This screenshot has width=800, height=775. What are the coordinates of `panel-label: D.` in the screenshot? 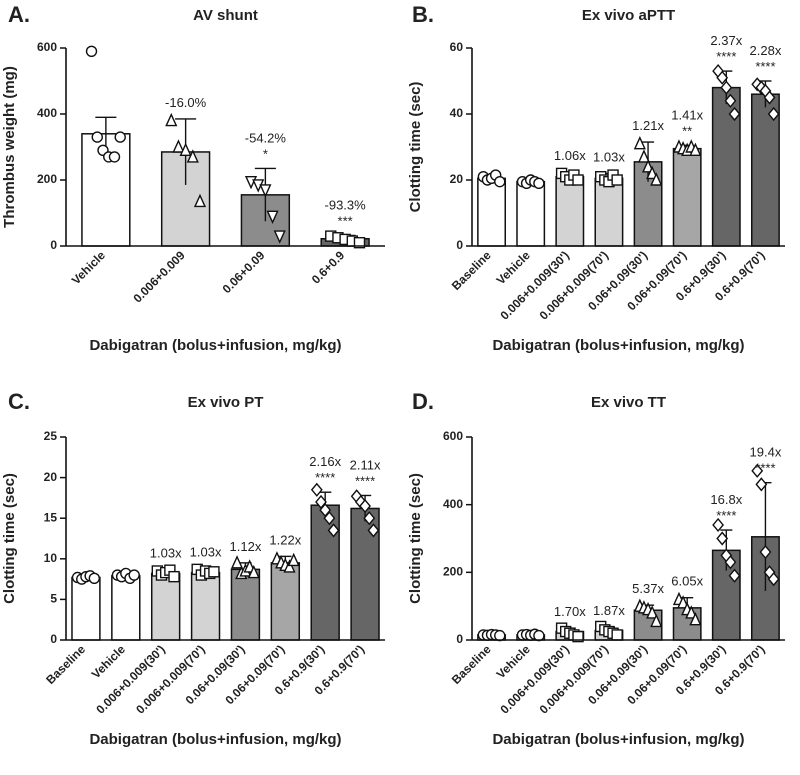 It's located at (423, 401).